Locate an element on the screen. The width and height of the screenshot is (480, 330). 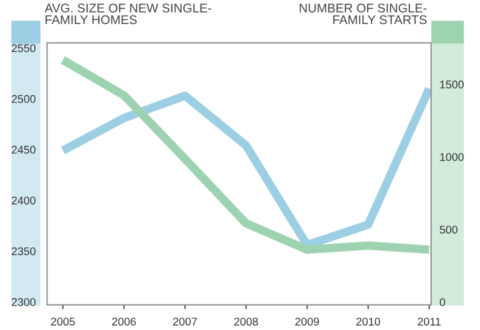
y-tick-label: 2550 is located at coordinates (24, 48).